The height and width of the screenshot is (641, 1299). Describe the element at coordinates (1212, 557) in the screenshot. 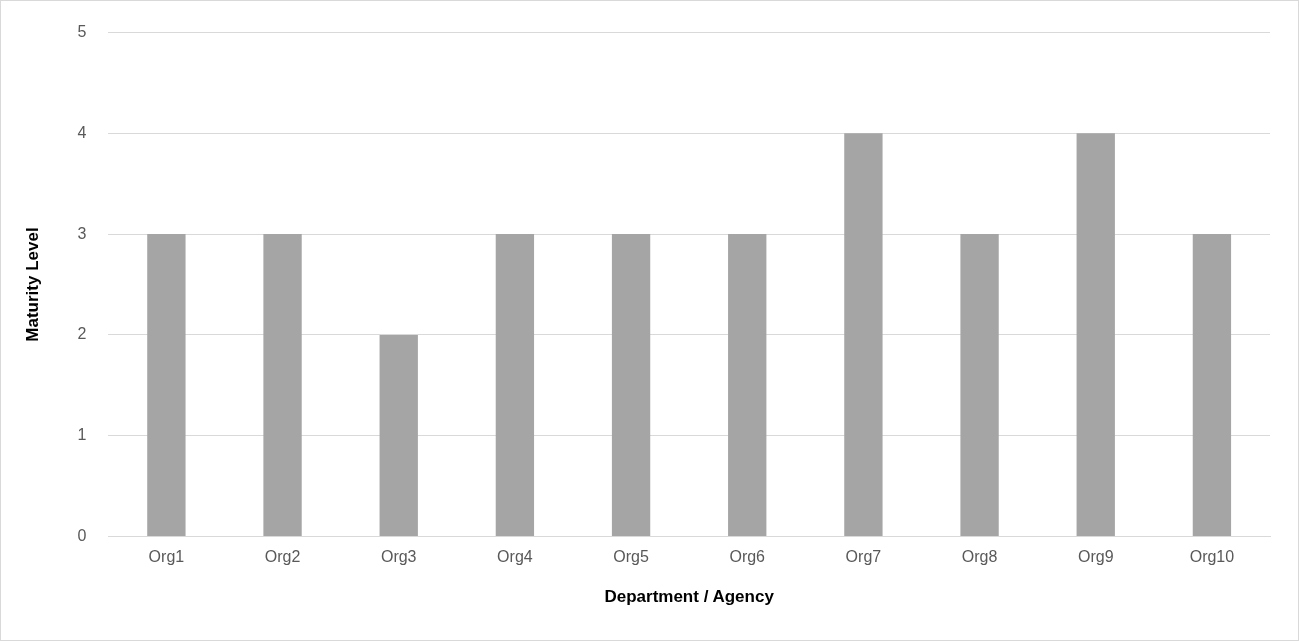

I see `x-tick-label: Org10` at that location.